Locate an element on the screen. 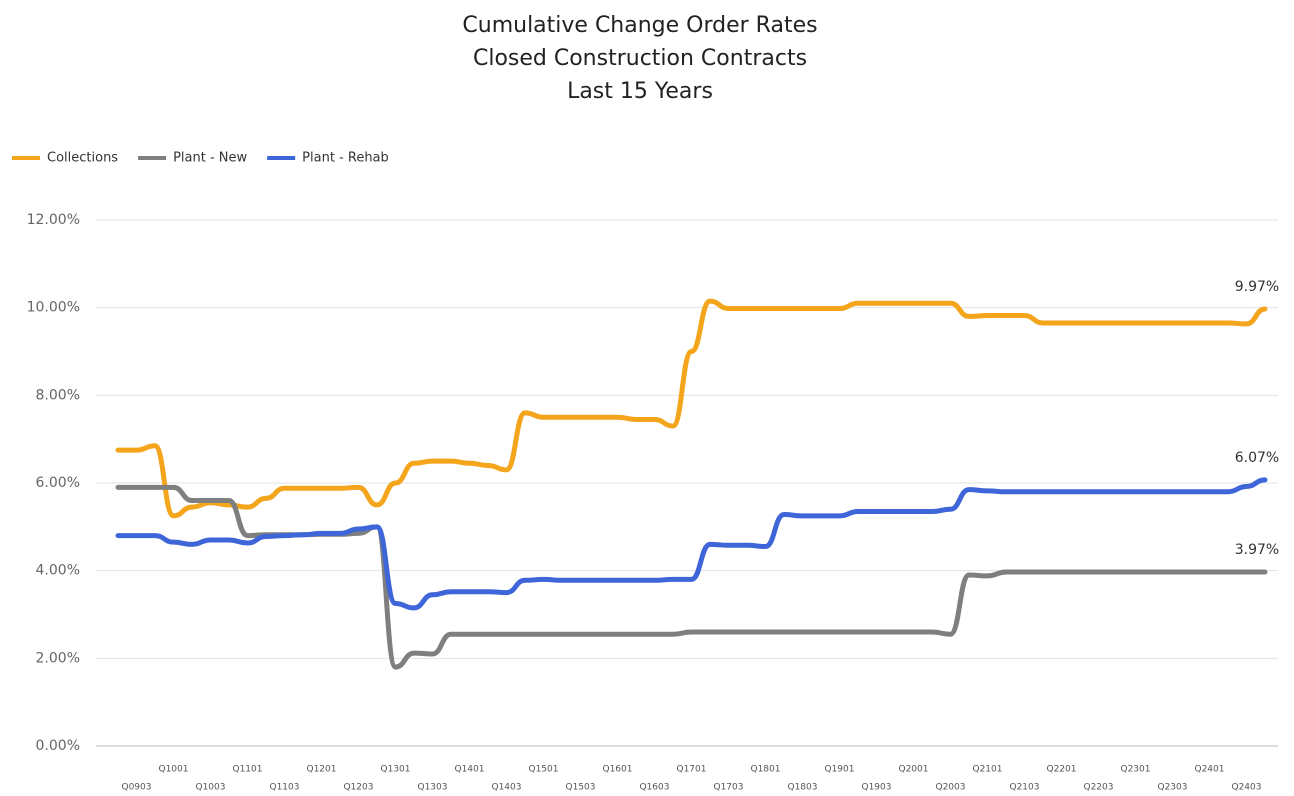  y-tick-label: 10.00% is located at coordinates (53, 308).